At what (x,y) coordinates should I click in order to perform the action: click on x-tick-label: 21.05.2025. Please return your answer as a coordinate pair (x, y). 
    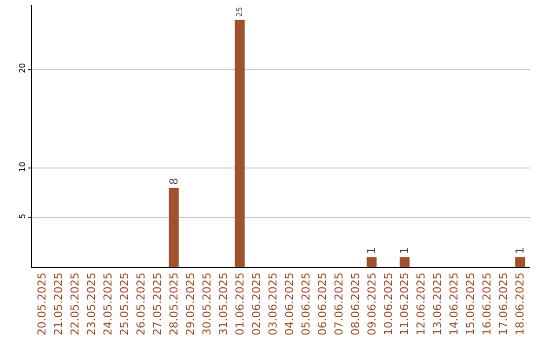
    Looking at the image, I should click on (58, 304).